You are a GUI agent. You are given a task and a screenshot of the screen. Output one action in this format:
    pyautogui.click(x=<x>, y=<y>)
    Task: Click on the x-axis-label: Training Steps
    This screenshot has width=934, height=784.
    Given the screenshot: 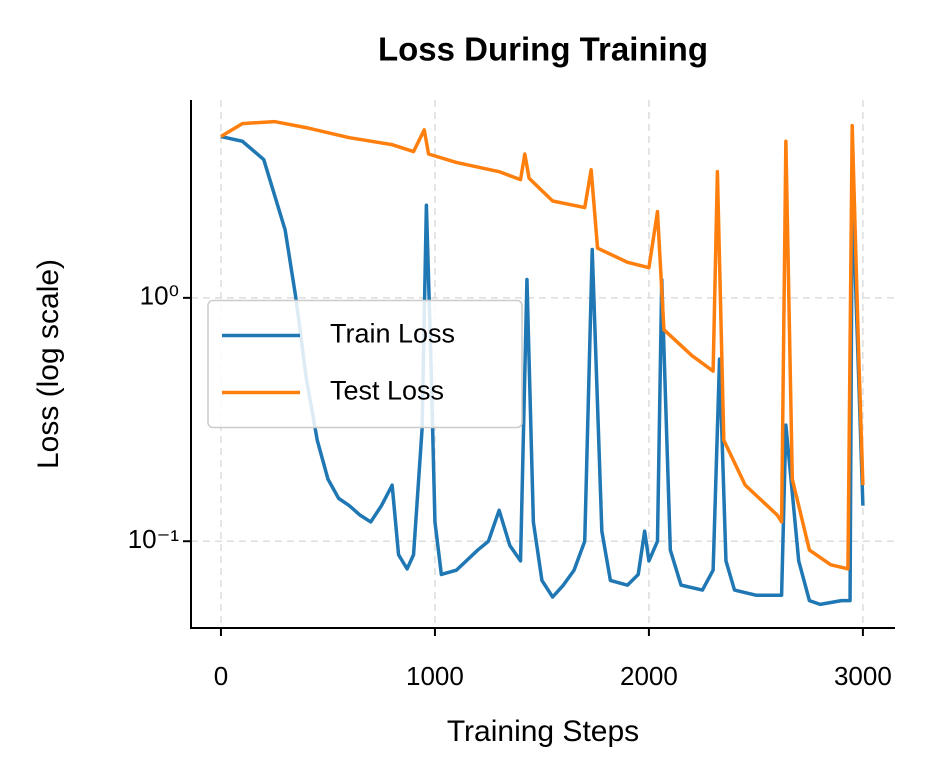 What is the action you would take?
    pyautogui.click(x=543, y=731)
    